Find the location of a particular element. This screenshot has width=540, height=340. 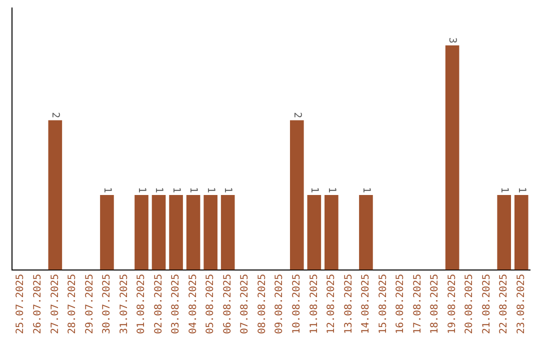

x-tick-label: 28.07.2025 is located at coordinates (72, 304).